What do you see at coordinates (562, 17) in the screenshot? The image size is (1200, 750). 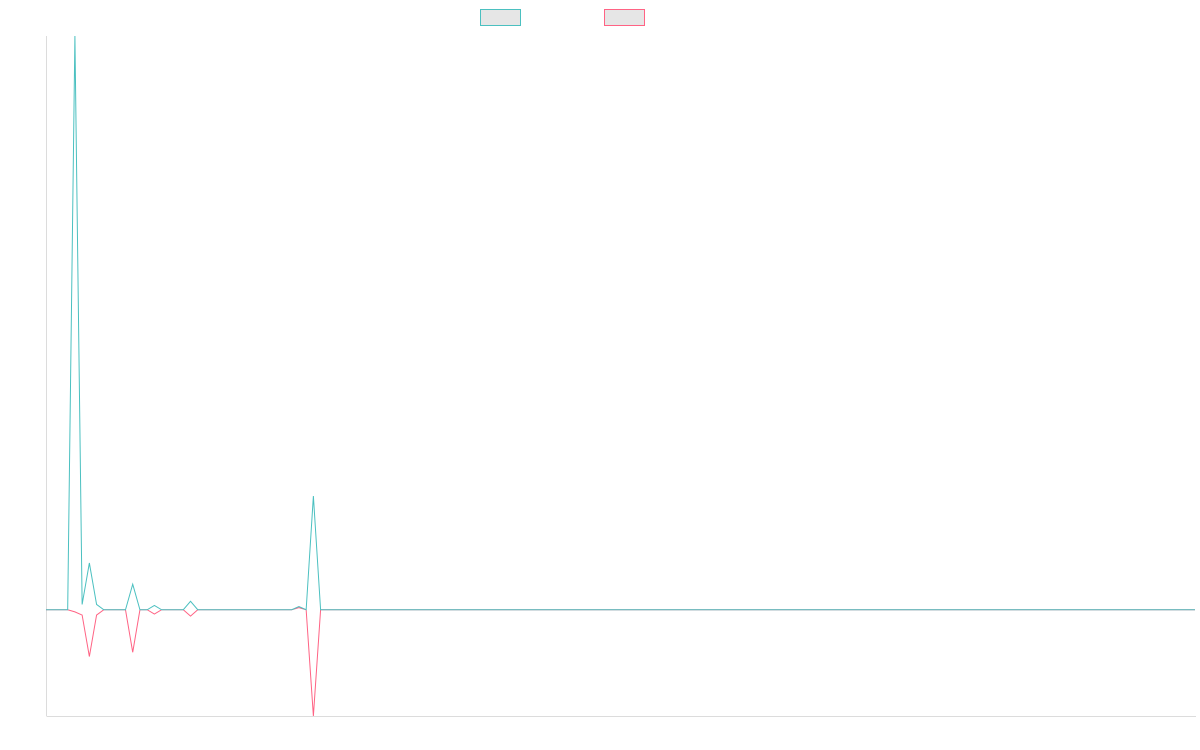 I see `legend` at bounding box center [562, 17].